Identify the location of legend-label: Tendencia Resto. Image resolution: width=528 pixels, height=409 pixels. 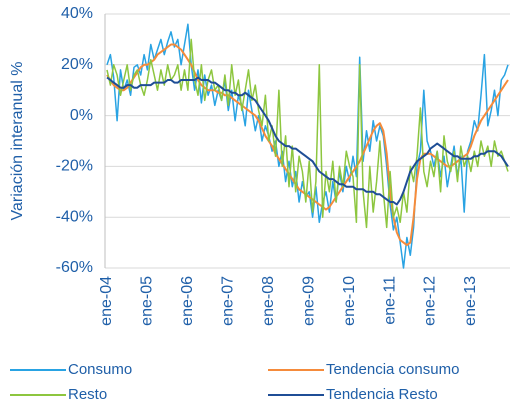
(382, 394).